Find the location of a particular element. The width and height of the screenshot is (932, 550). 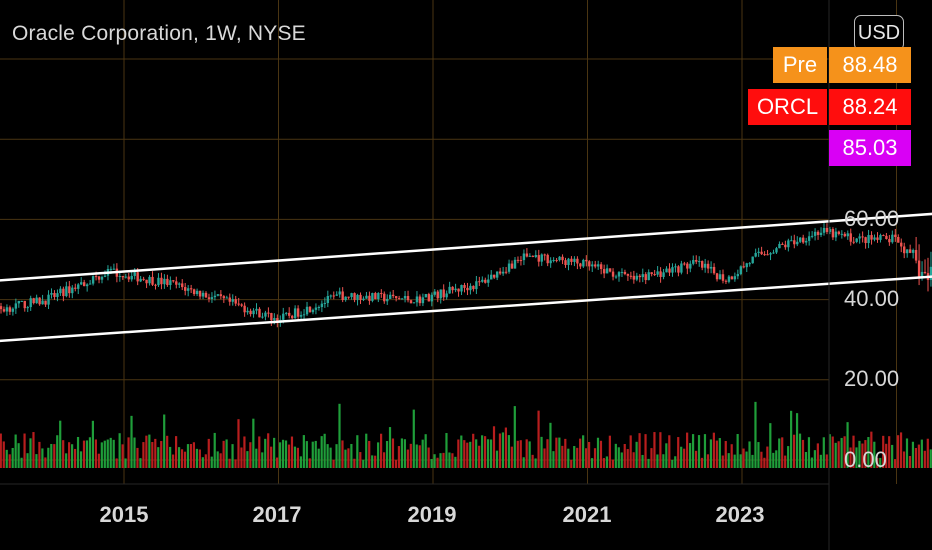

y-tick-label: 20.00 is located at coordinates (872, 378).